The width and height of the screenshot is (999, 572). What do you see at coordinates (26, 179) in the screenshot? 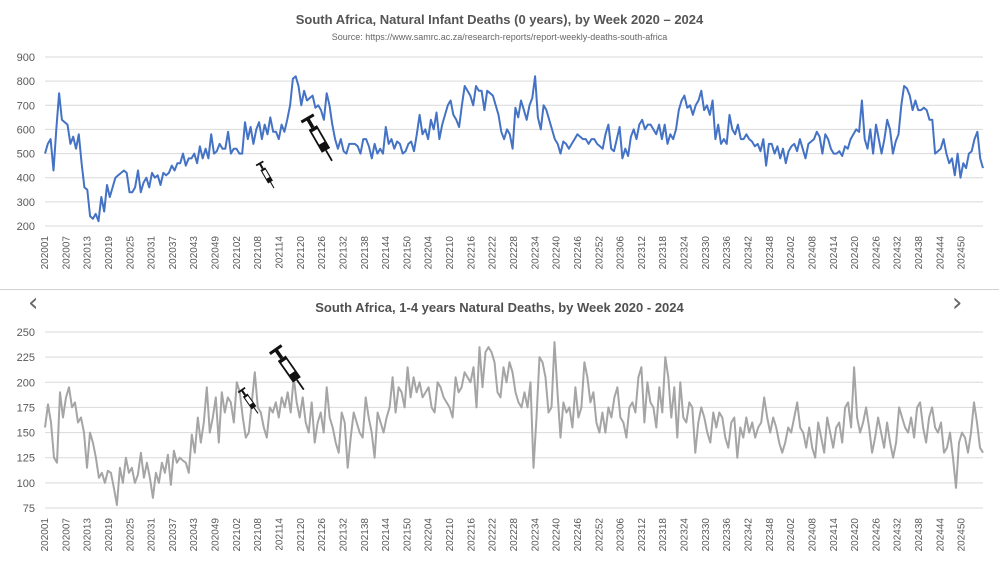
I see `y-tick-label: 400` at bounding box center [26, 179].